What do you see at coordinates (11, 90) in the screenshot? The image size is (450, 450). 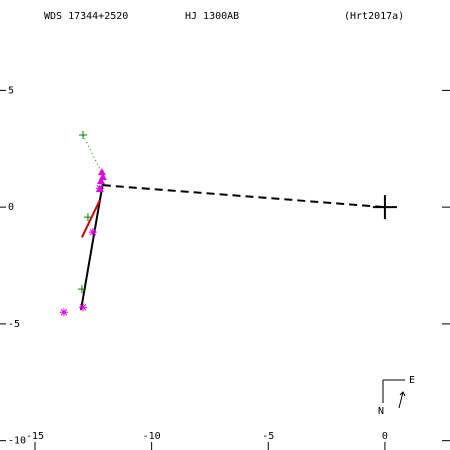 I see `y-tick-label: 5` at bounding box center [11, 90].